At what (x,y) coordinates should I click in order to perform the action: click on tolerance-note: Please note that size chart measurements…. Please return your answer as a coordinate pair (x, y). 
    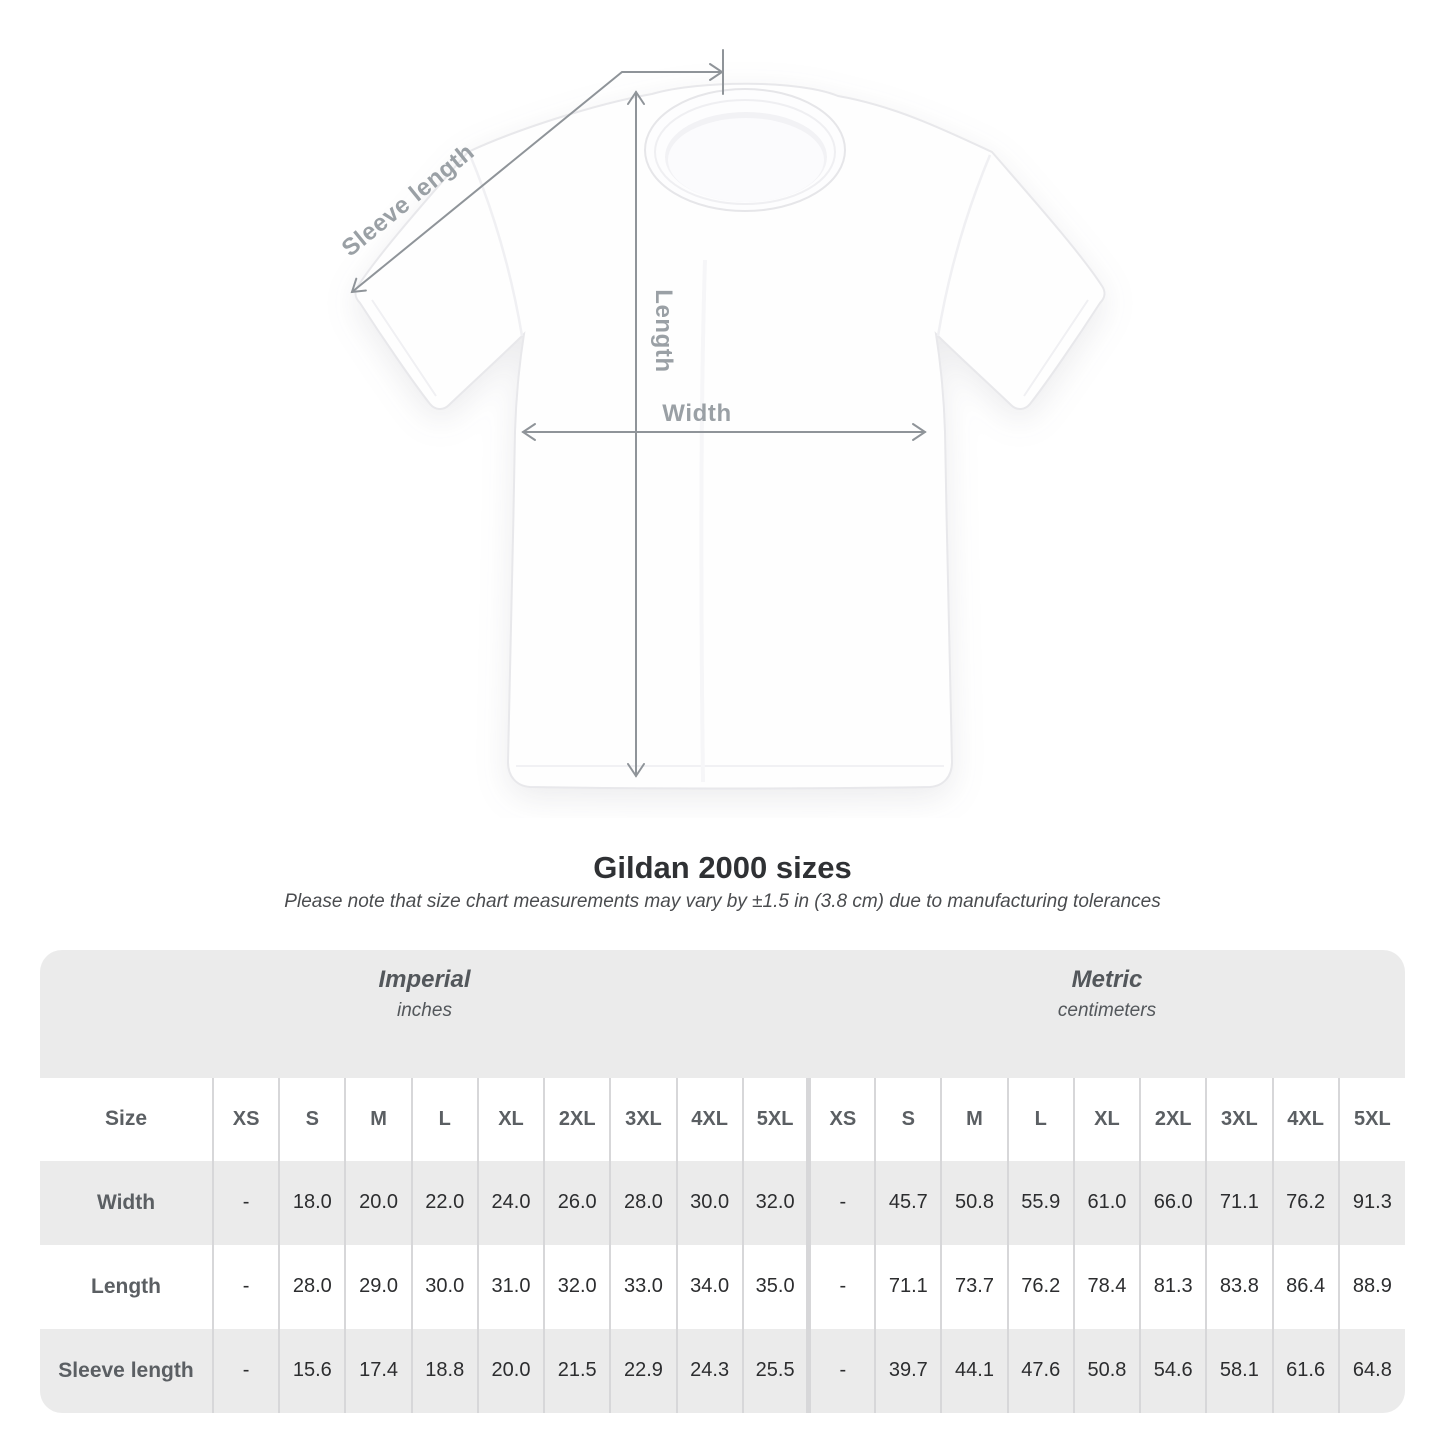
    Looking at the image, I should click on (722, 901).